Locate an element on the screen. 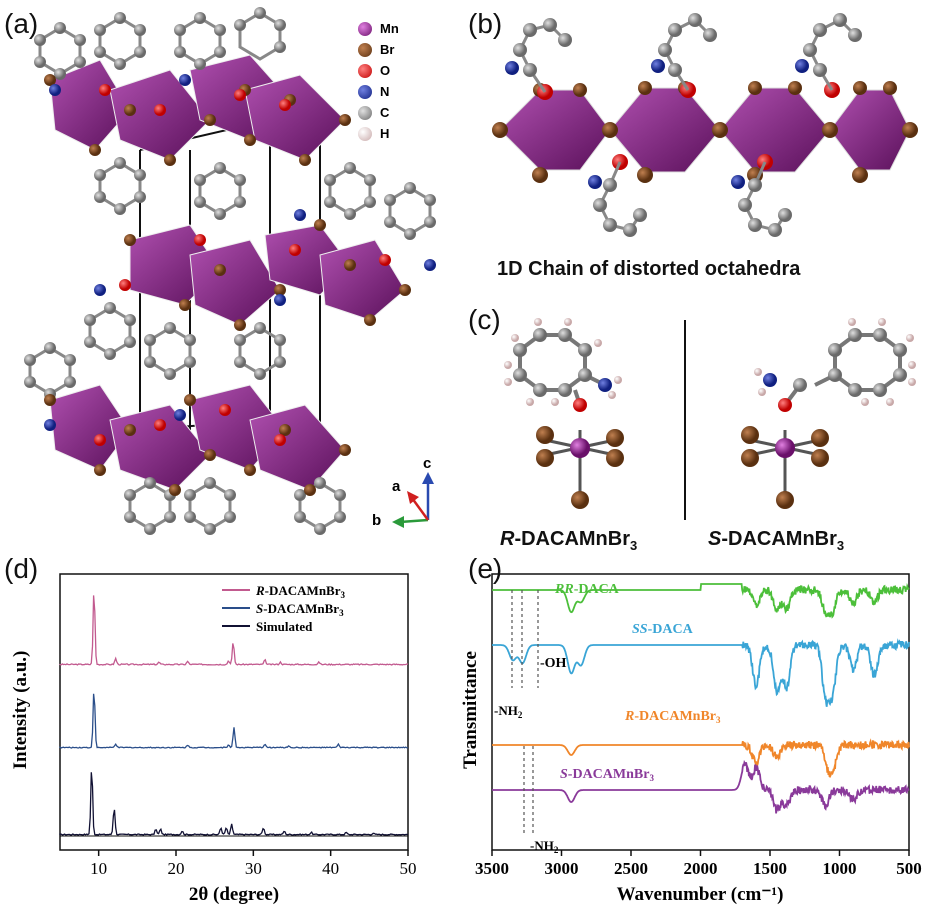 The image size is (929, 916). legend-label-c: C is located at coordinates (385, 112).